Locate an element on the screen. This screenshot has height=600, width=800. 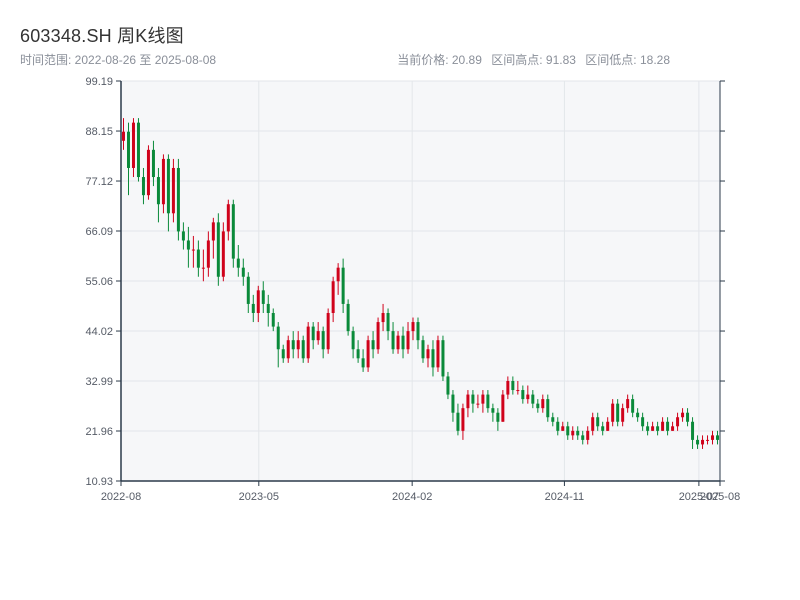
x-tick-label: 2025-08 is located at coordinates (720, 497).